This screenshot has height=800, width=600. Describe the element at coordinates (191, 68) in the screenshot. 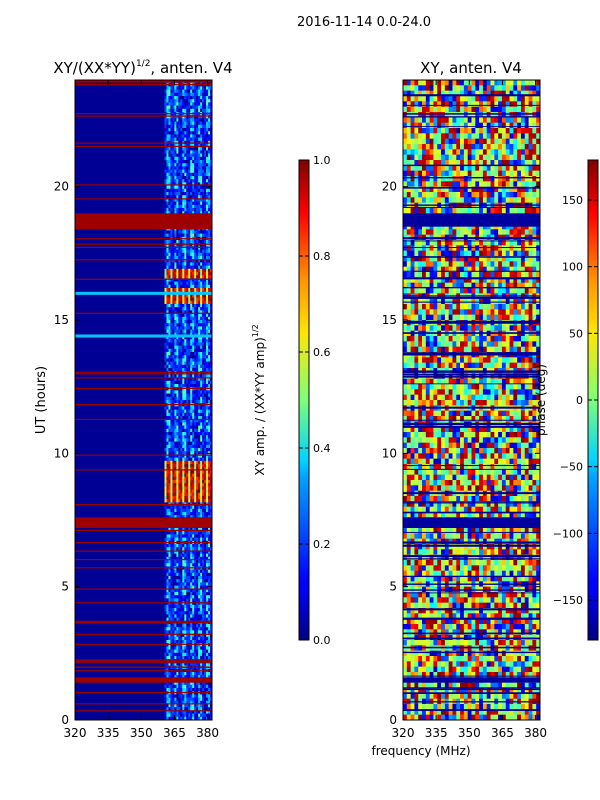

I see `amplitude-title-tail: , anten. V4` at that location.